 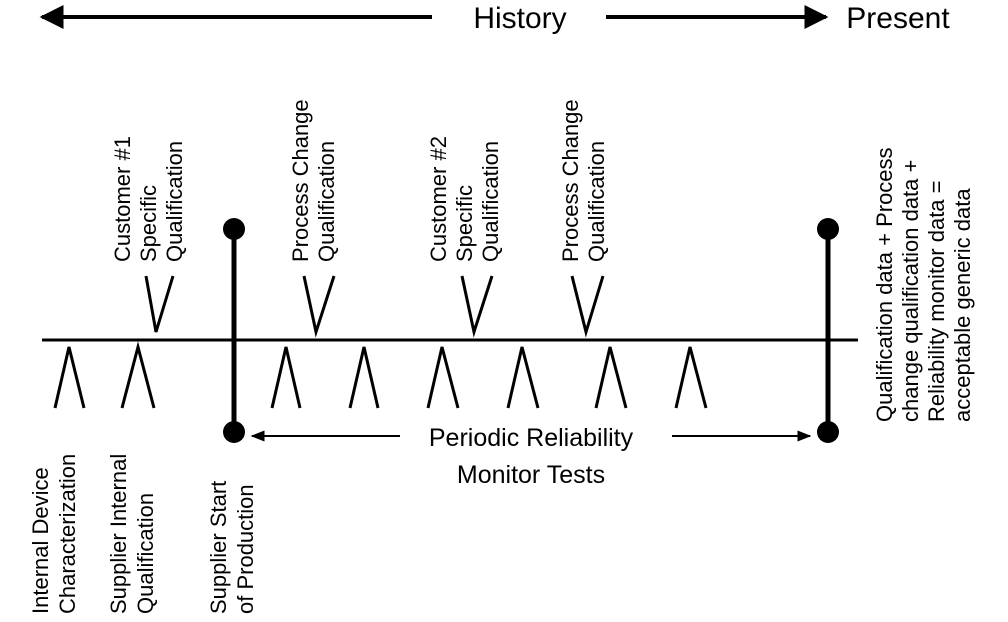 What do you see at coordinates (313, 177) in the screenshot?
I see `label-process-change-qualification-1: Process Change Qualification` at bounding box center [313, 177].